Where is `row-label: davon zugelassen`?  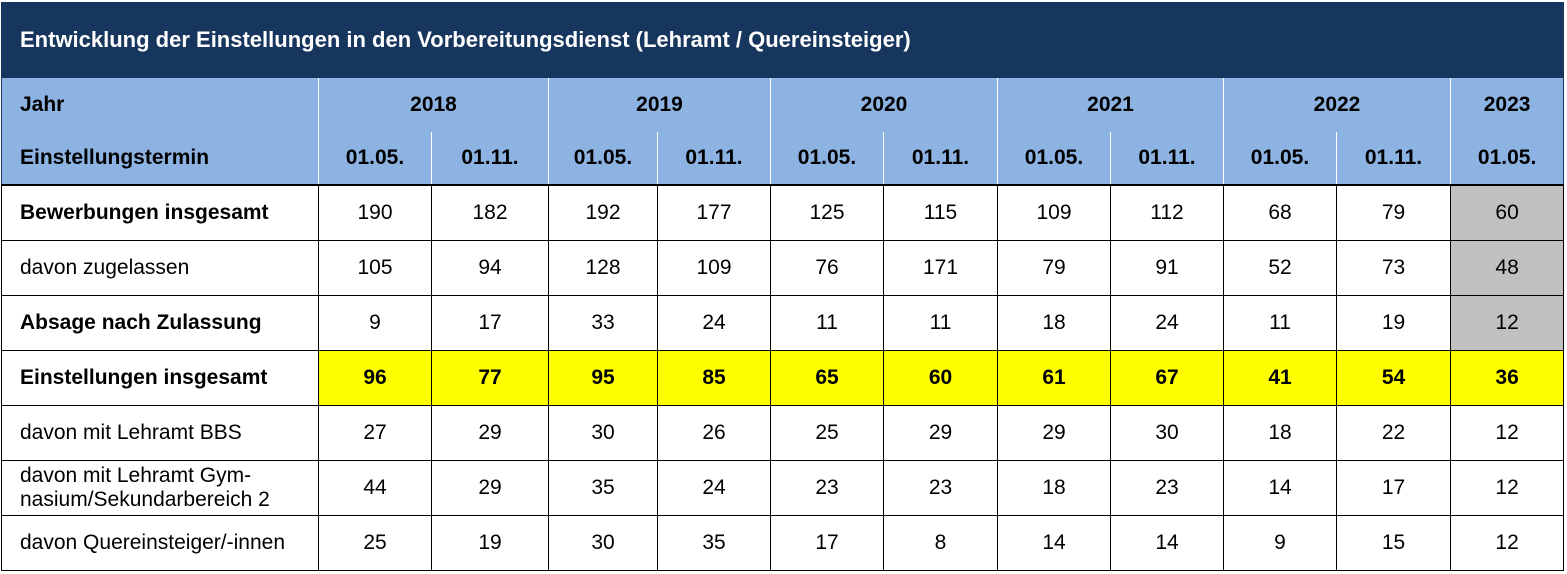
row-label: davon zugelassen is located at coordinates (160, 268).